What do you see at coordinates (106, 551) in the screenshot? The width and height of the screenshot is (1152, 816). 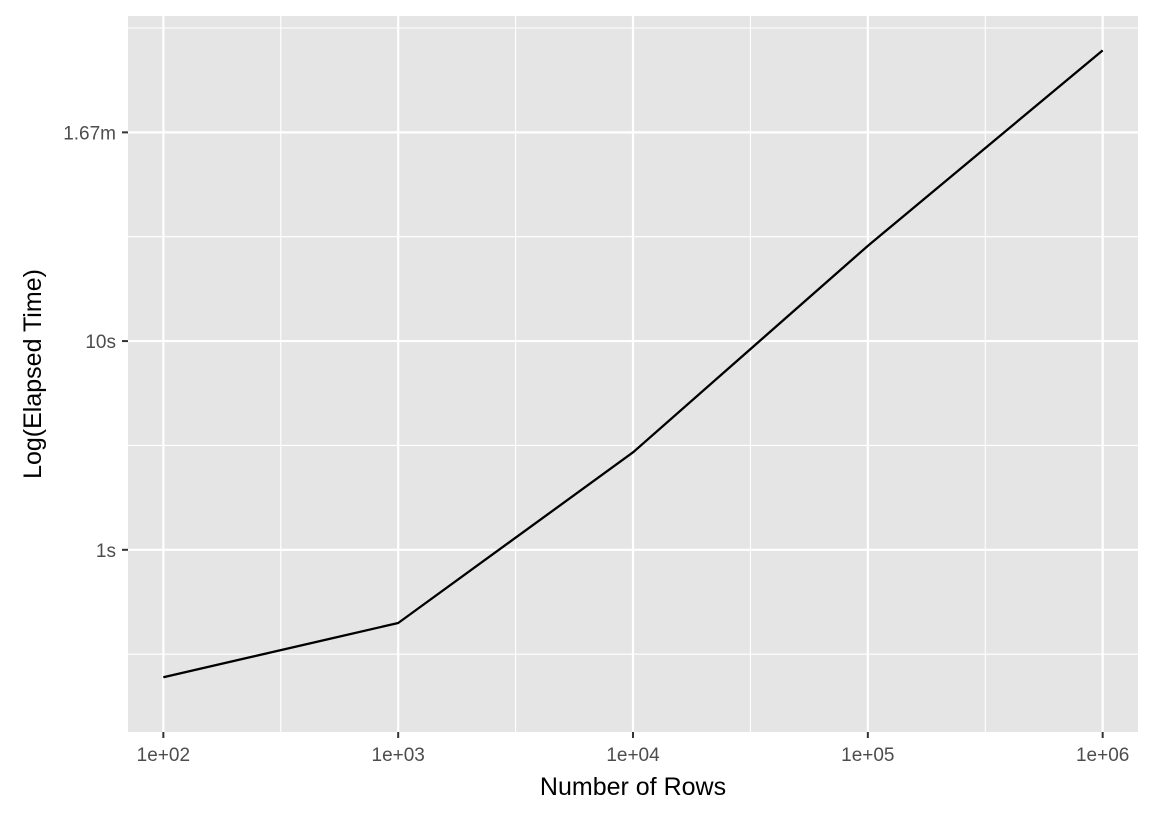 I see `y-tick-label: 1s` at bounding box center [106, 551].